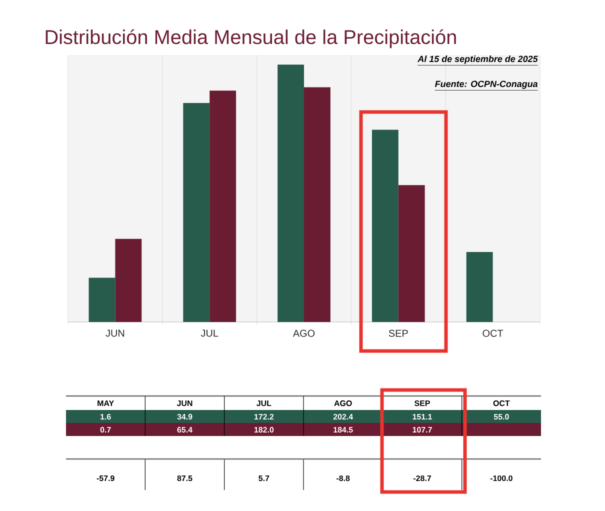  Describe the element at coordinates (478, 59) in the screenshot. I see `text: Al 15 de septiembre de 2025` at that location.